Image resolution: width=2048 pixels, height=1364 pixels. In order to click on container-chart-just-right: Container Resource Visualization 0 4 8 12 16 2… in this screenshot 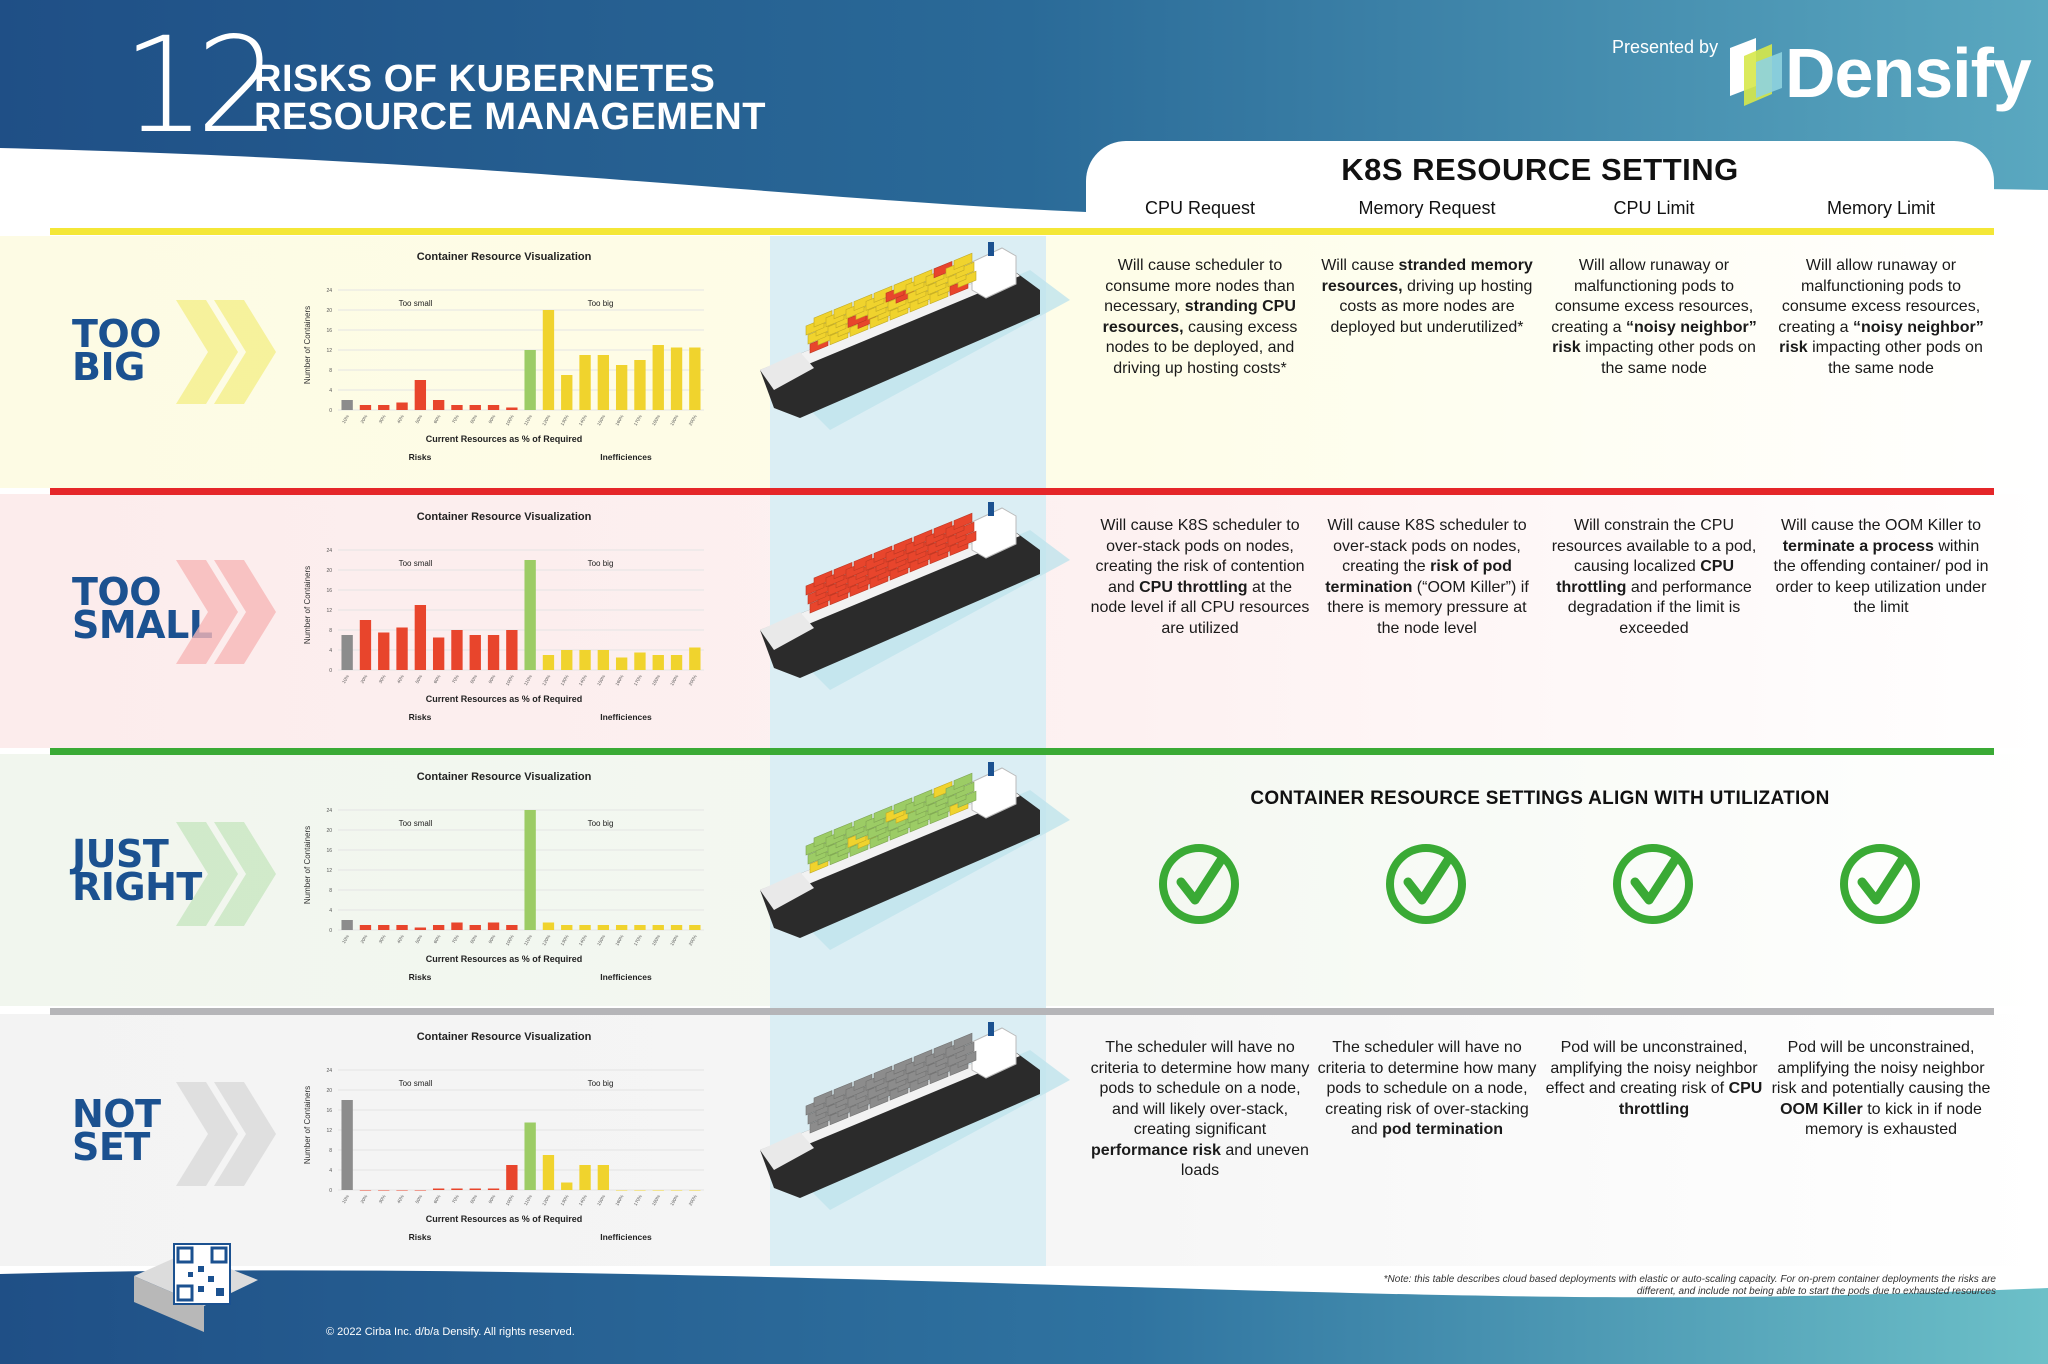, I will do `click(503, 876)`.